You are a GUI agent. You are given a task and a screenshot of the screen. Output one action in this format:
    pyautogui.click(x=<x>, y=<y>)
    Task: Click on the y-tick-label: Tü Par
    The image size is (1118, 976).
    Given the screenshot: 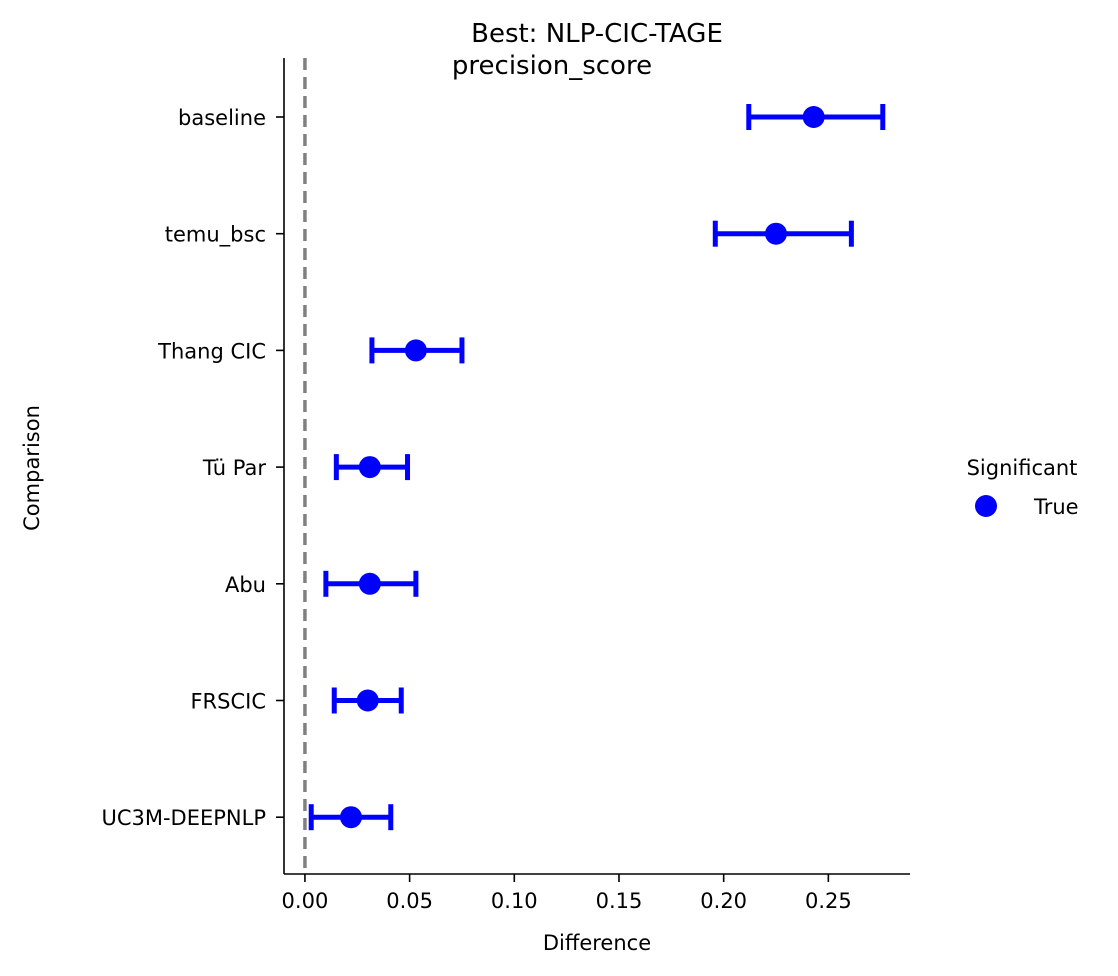 What is the action you would take?
    pyautogui.click(x=234, y=468)
    